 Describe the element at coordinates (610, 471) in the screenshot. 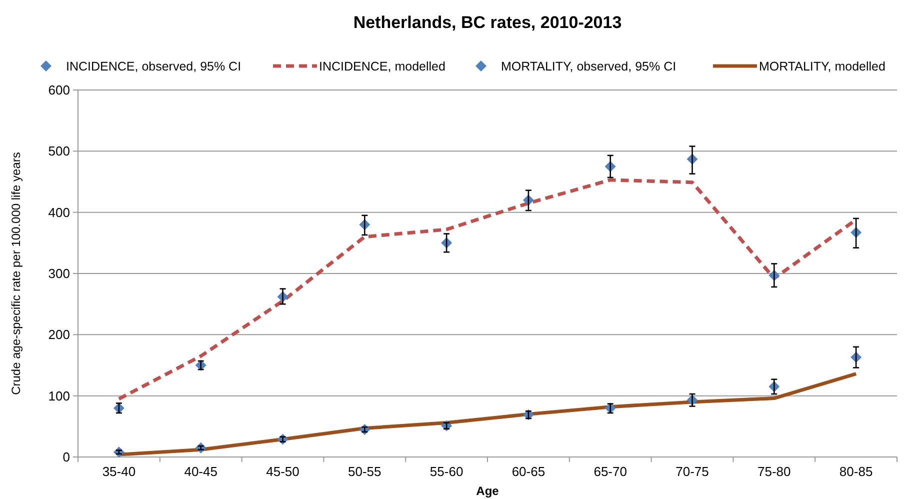

I see `x-tick-label: 65-70` at that location.